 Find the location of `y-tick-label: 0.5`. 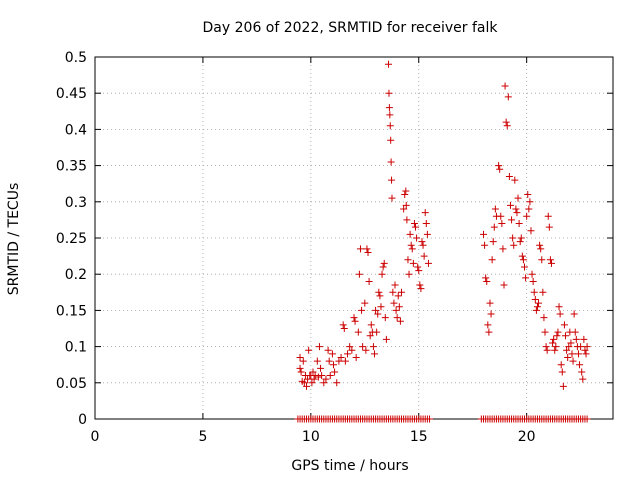

y-tick-label: 0.5 is located at coordinates (76, 58).